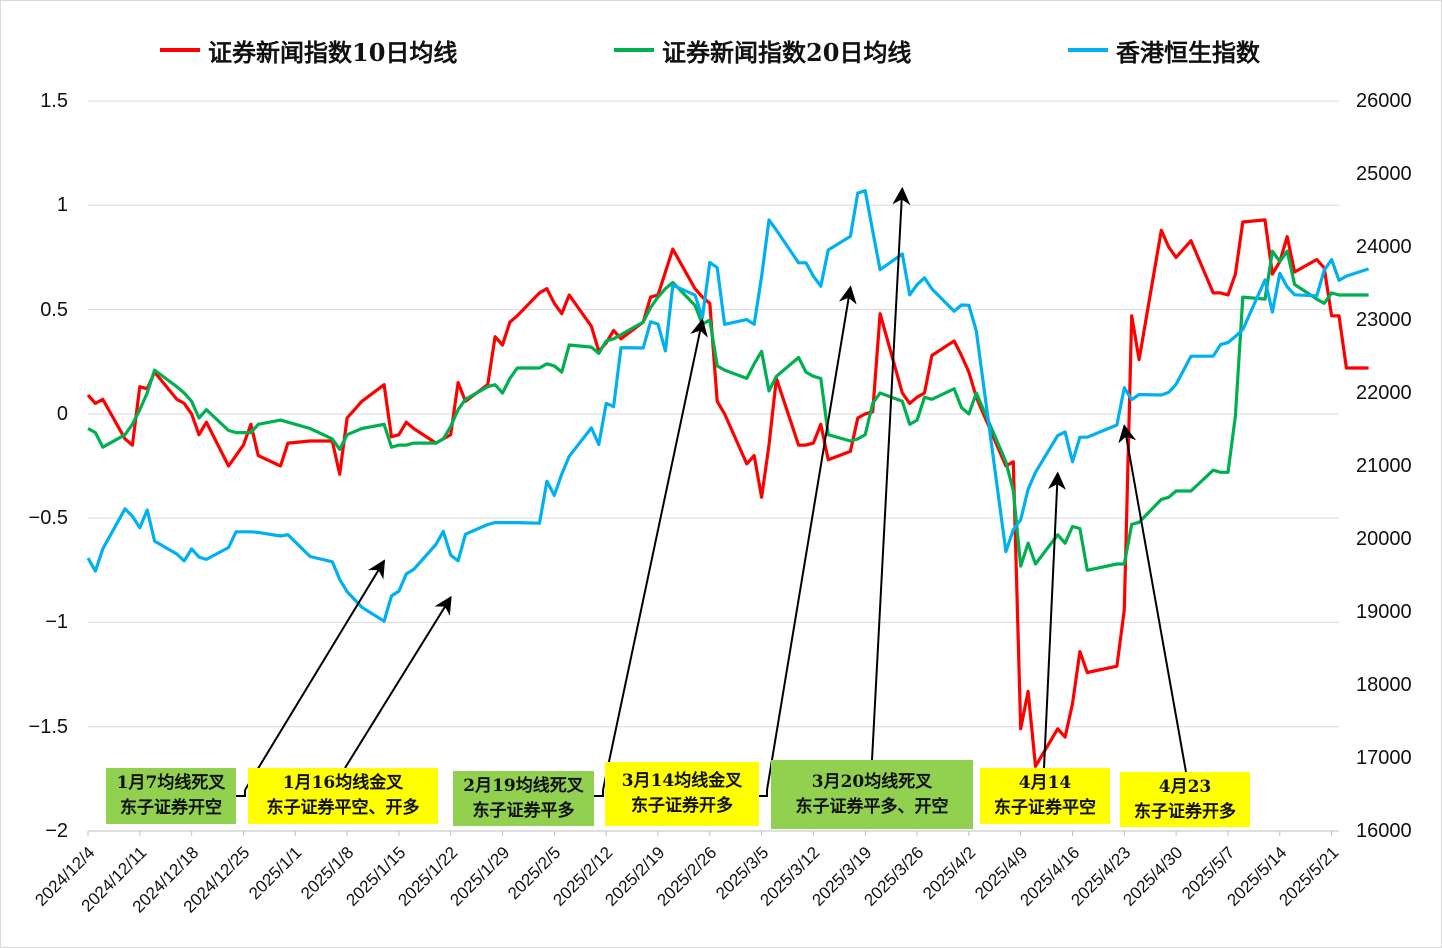  I want to click on y-right-tick-label: 17000, so click(1384, 758).